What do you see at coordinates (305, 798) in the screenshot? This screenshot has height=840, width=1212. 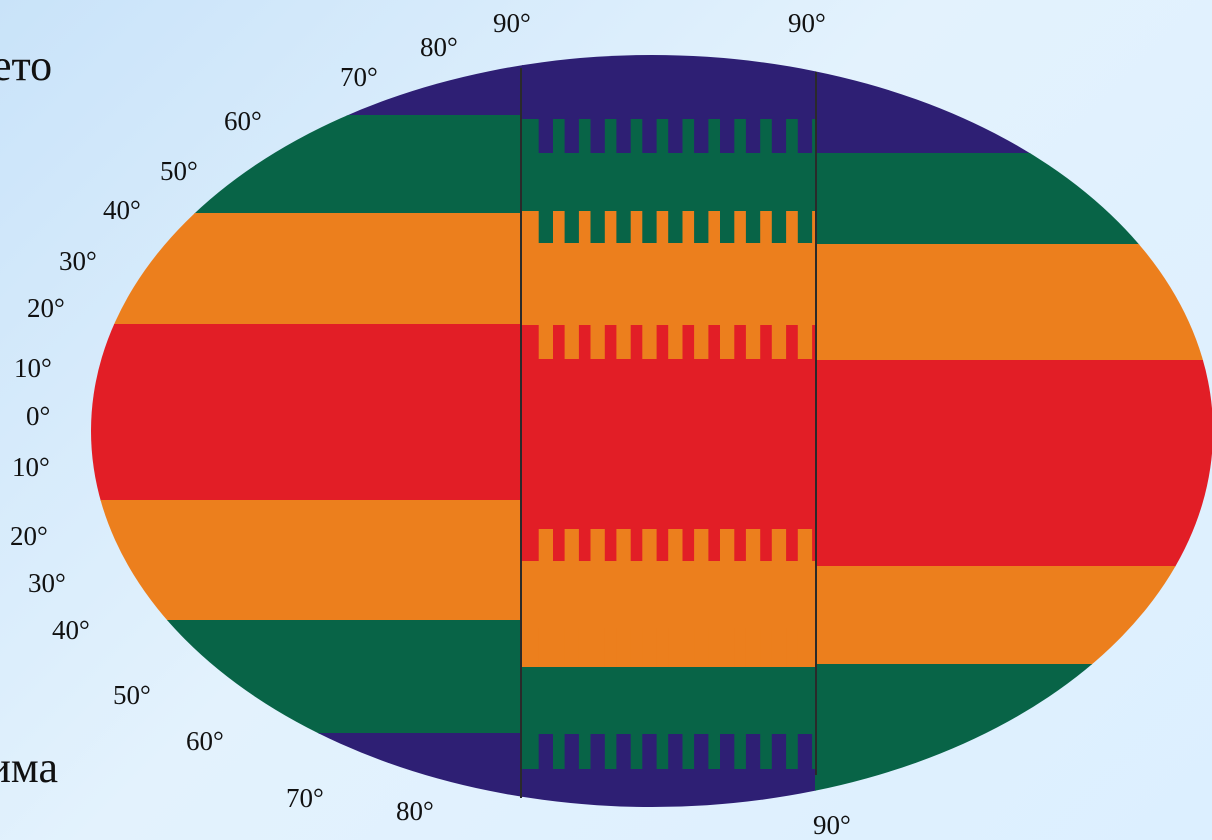 I see `lat-label-s70: 70°` at bounding box center [305, 798].